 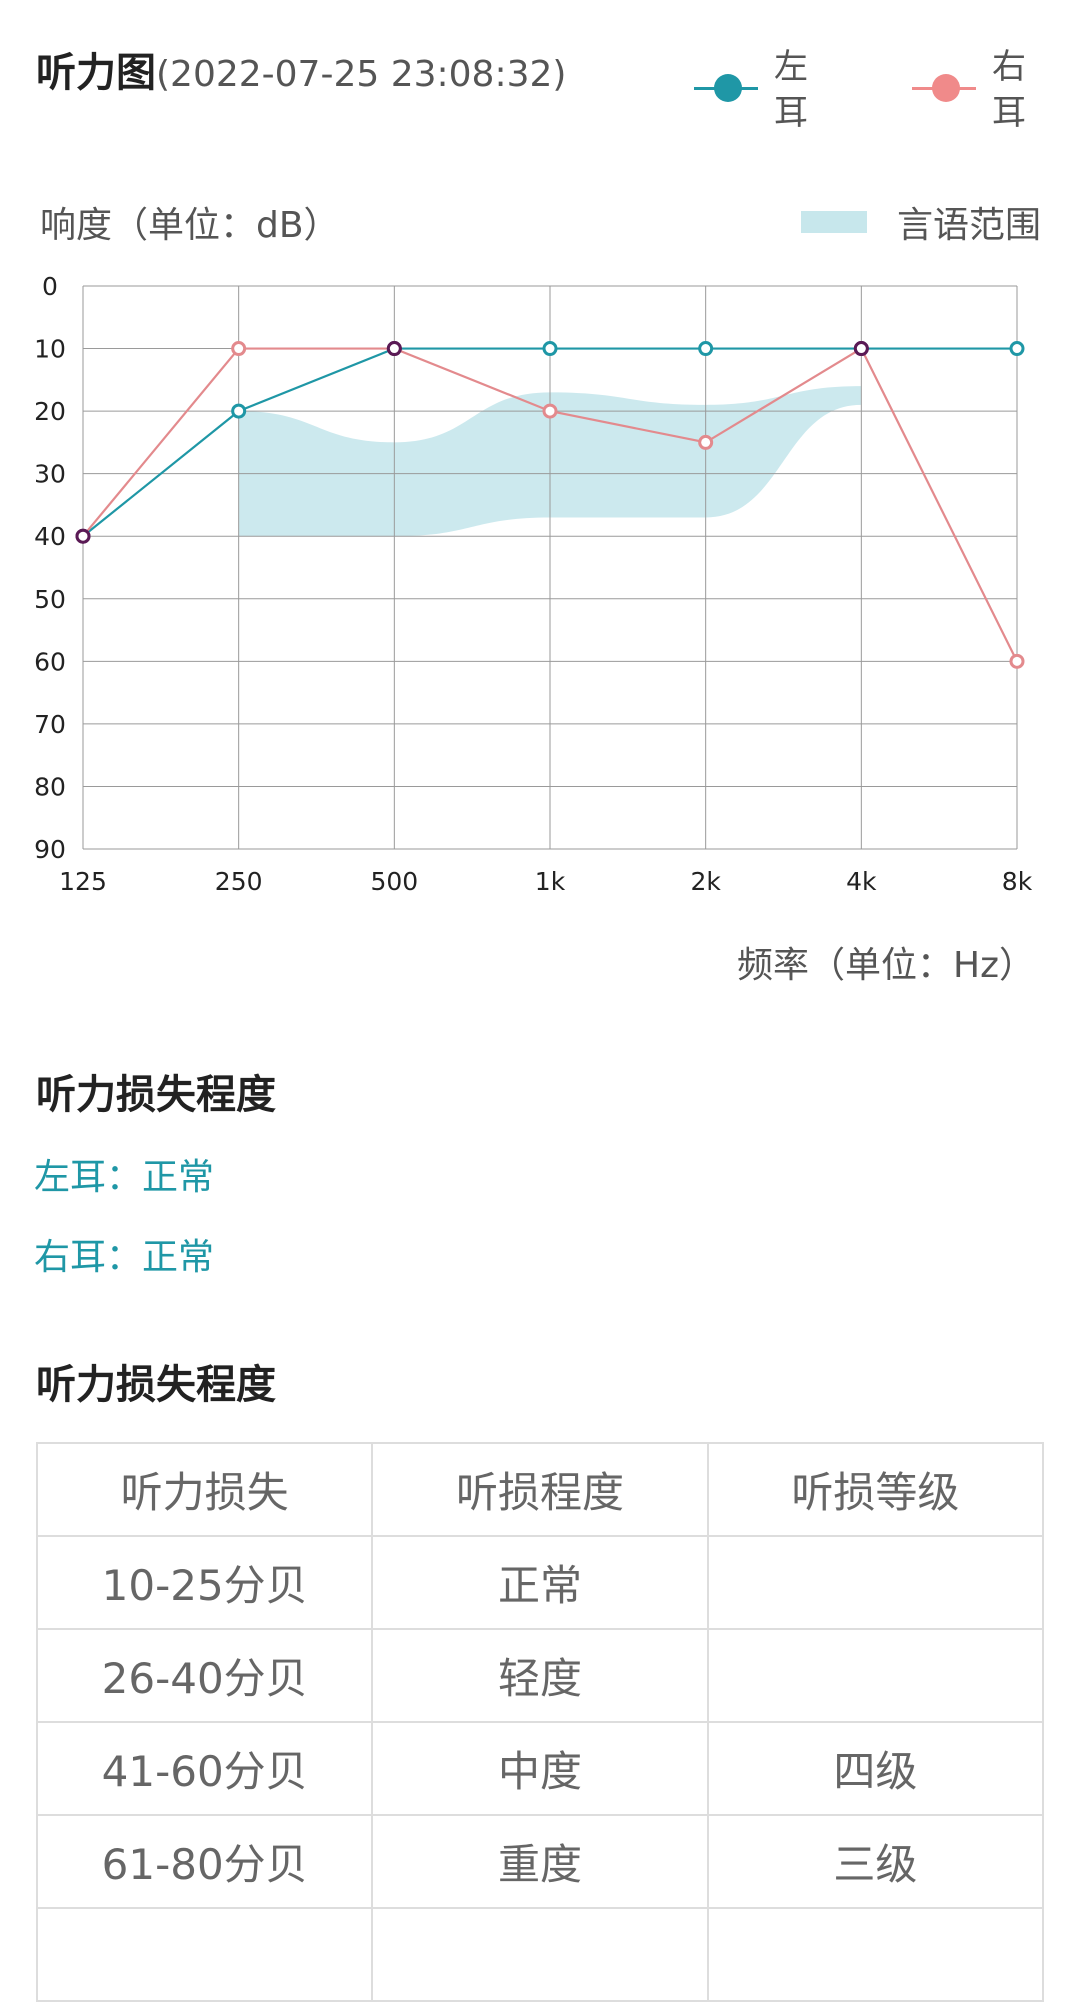 I want to click on legend-speech-range: 言语范围, so click(x=920, y=222).